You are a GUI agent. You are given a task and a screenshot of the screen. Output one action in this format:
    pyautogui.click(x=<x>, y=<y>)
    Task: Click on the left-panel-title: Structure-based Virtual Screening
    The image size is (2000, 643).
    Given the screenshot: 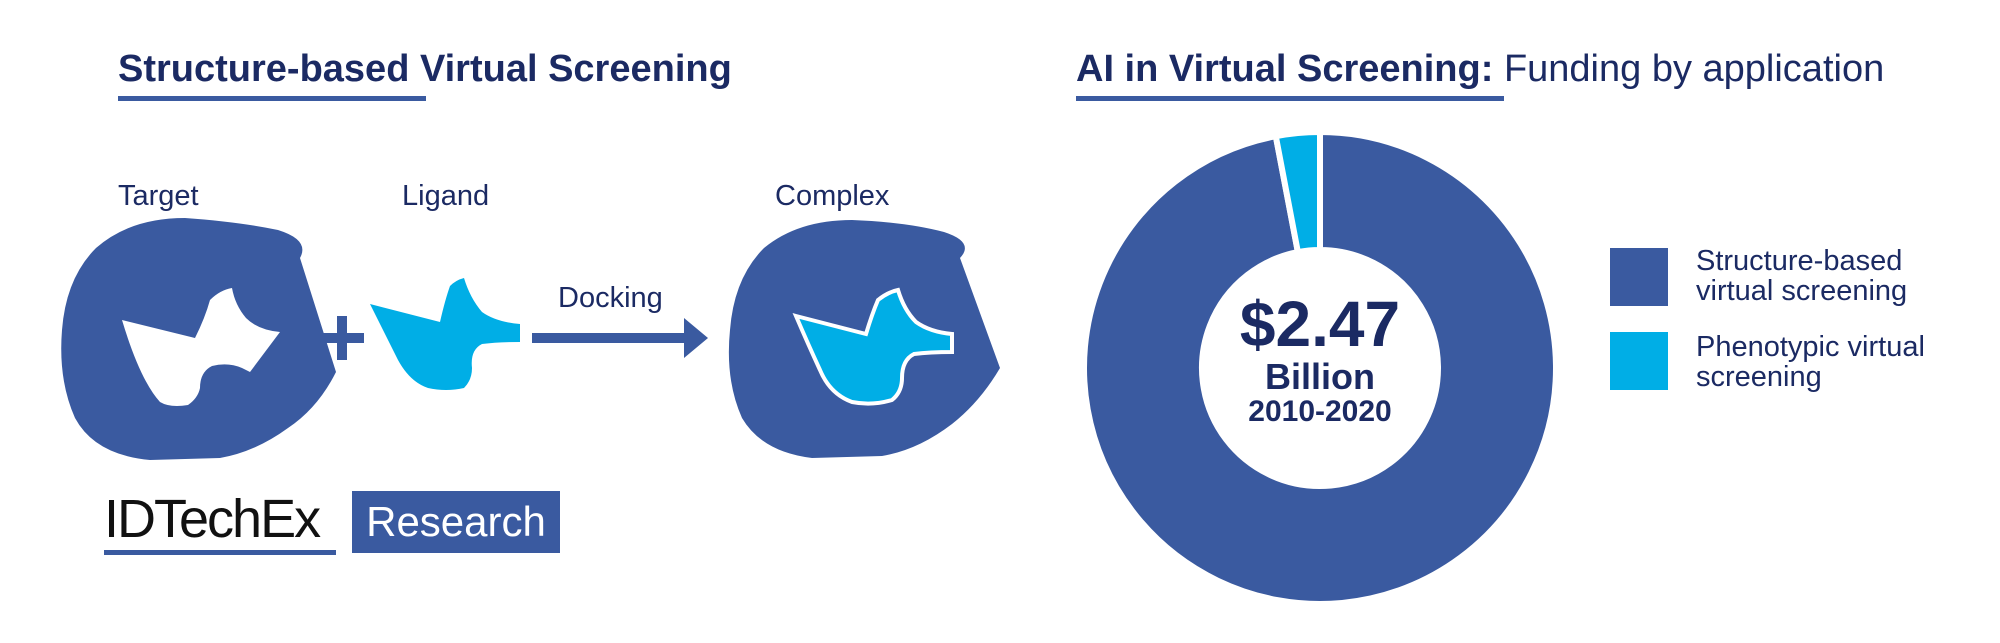 What is the action you would take?
    pyautogui.click(x=425, y=69)
    